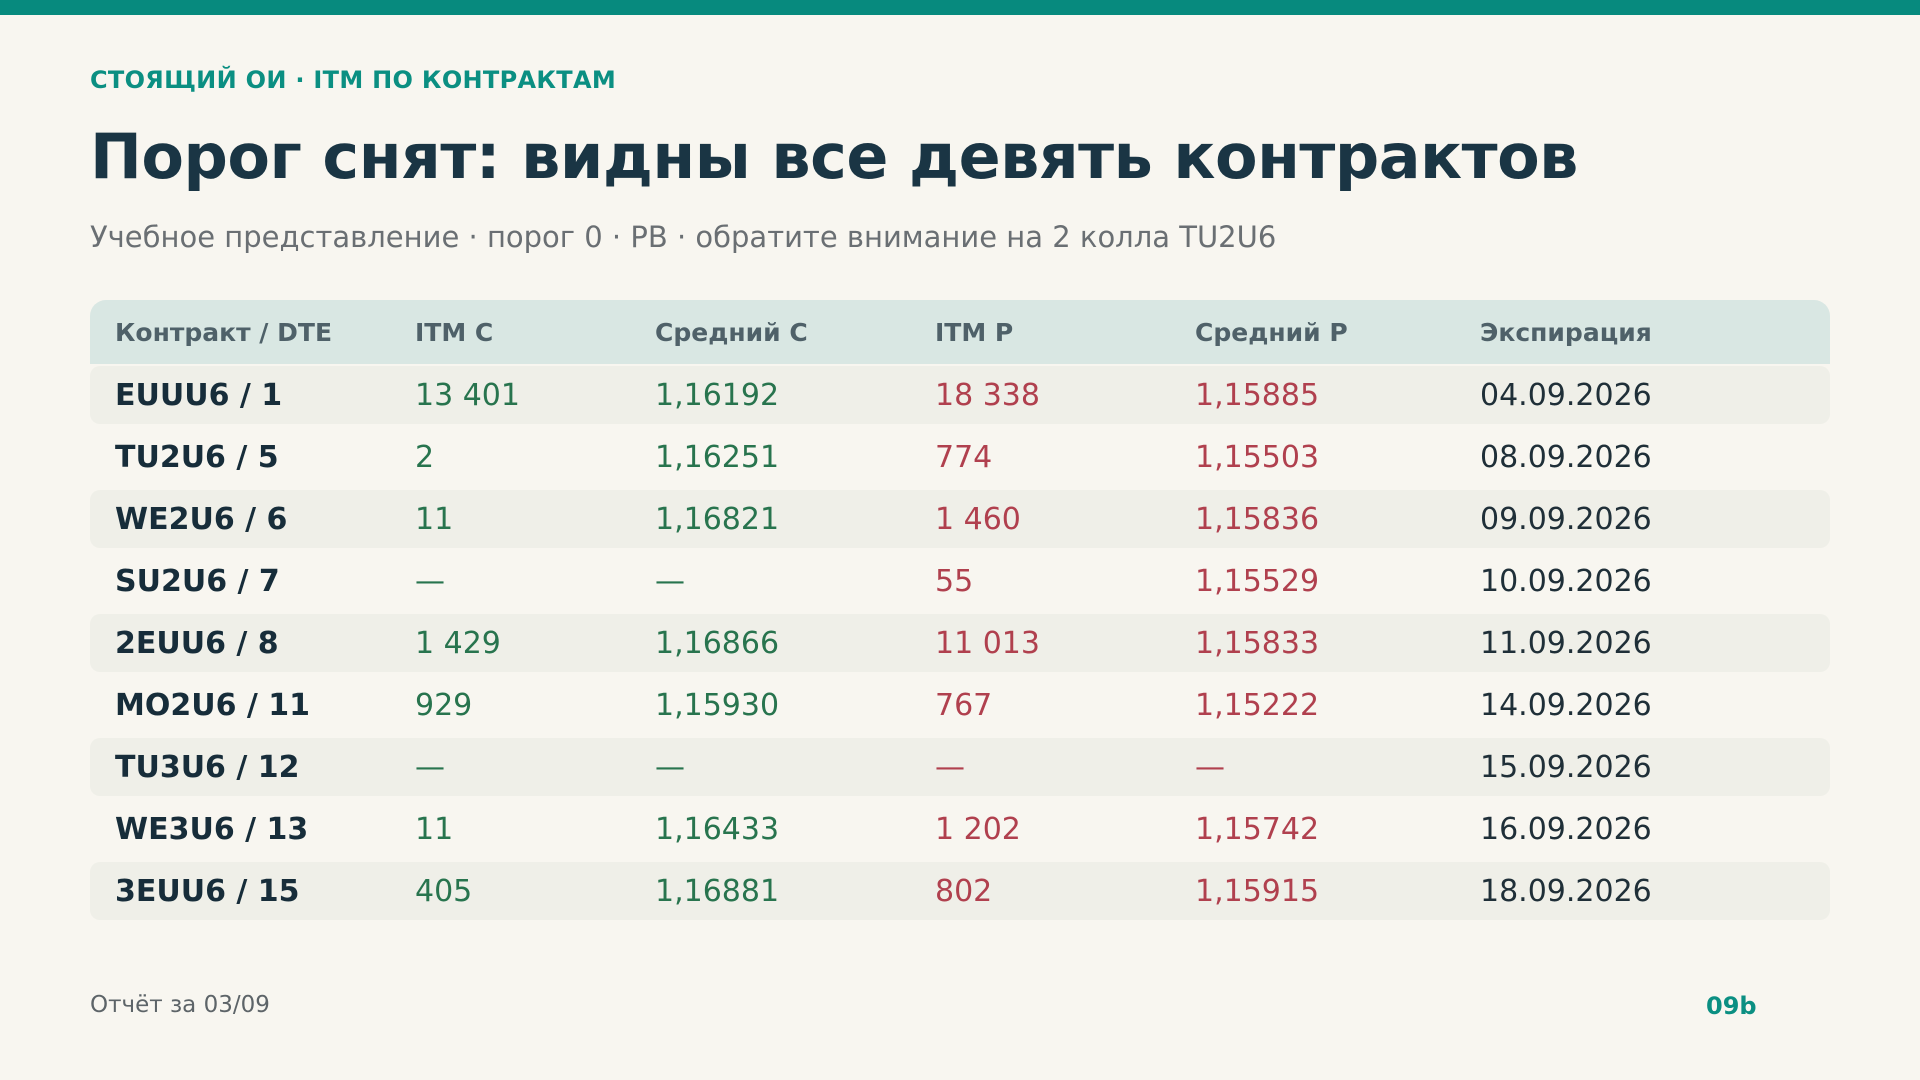 The height and width of the screenshot is (1080, 1920). I want to click on contract-cell: TU3U6 / 12, so click(207, 767).